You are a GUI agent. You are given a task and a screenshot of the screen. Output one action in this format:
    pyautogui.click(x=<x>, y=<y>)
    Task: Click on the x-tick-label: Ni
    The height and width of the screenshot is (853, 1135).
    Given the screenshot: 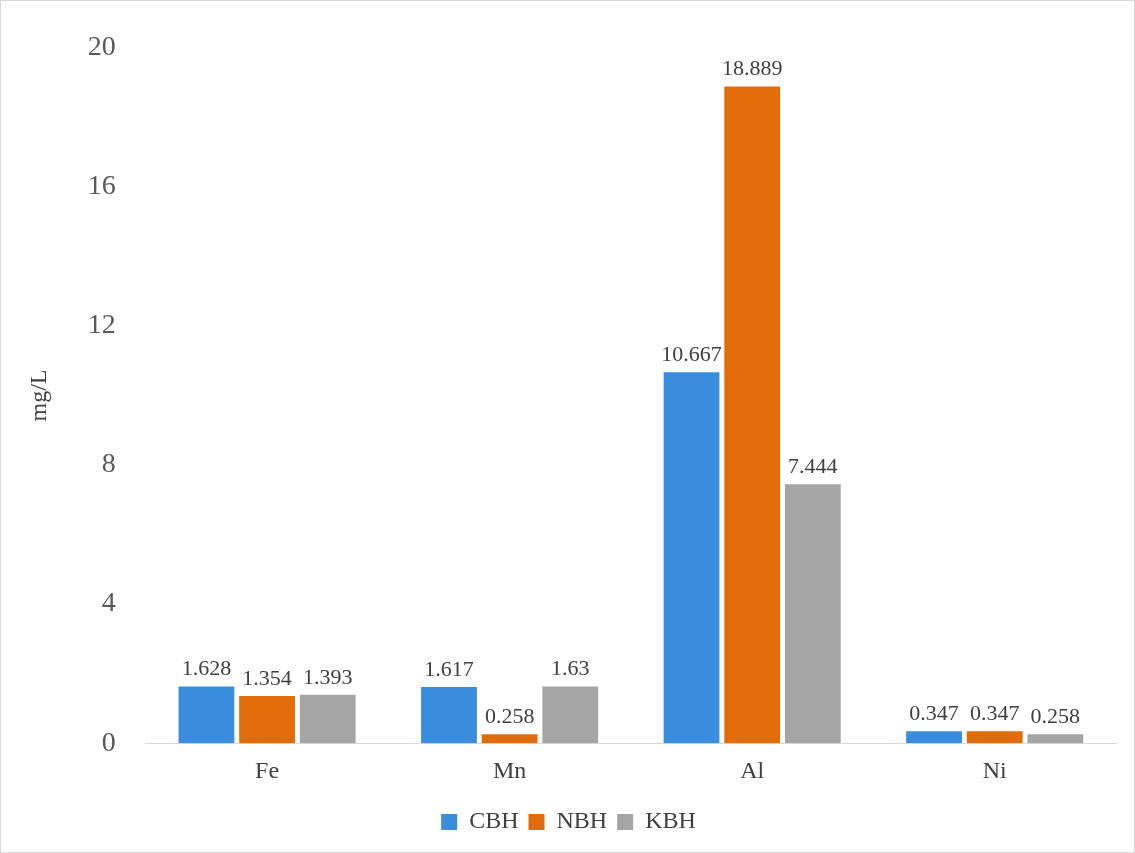 What is the action you would take?
    pyautogui.click(x=995, y=769)
    